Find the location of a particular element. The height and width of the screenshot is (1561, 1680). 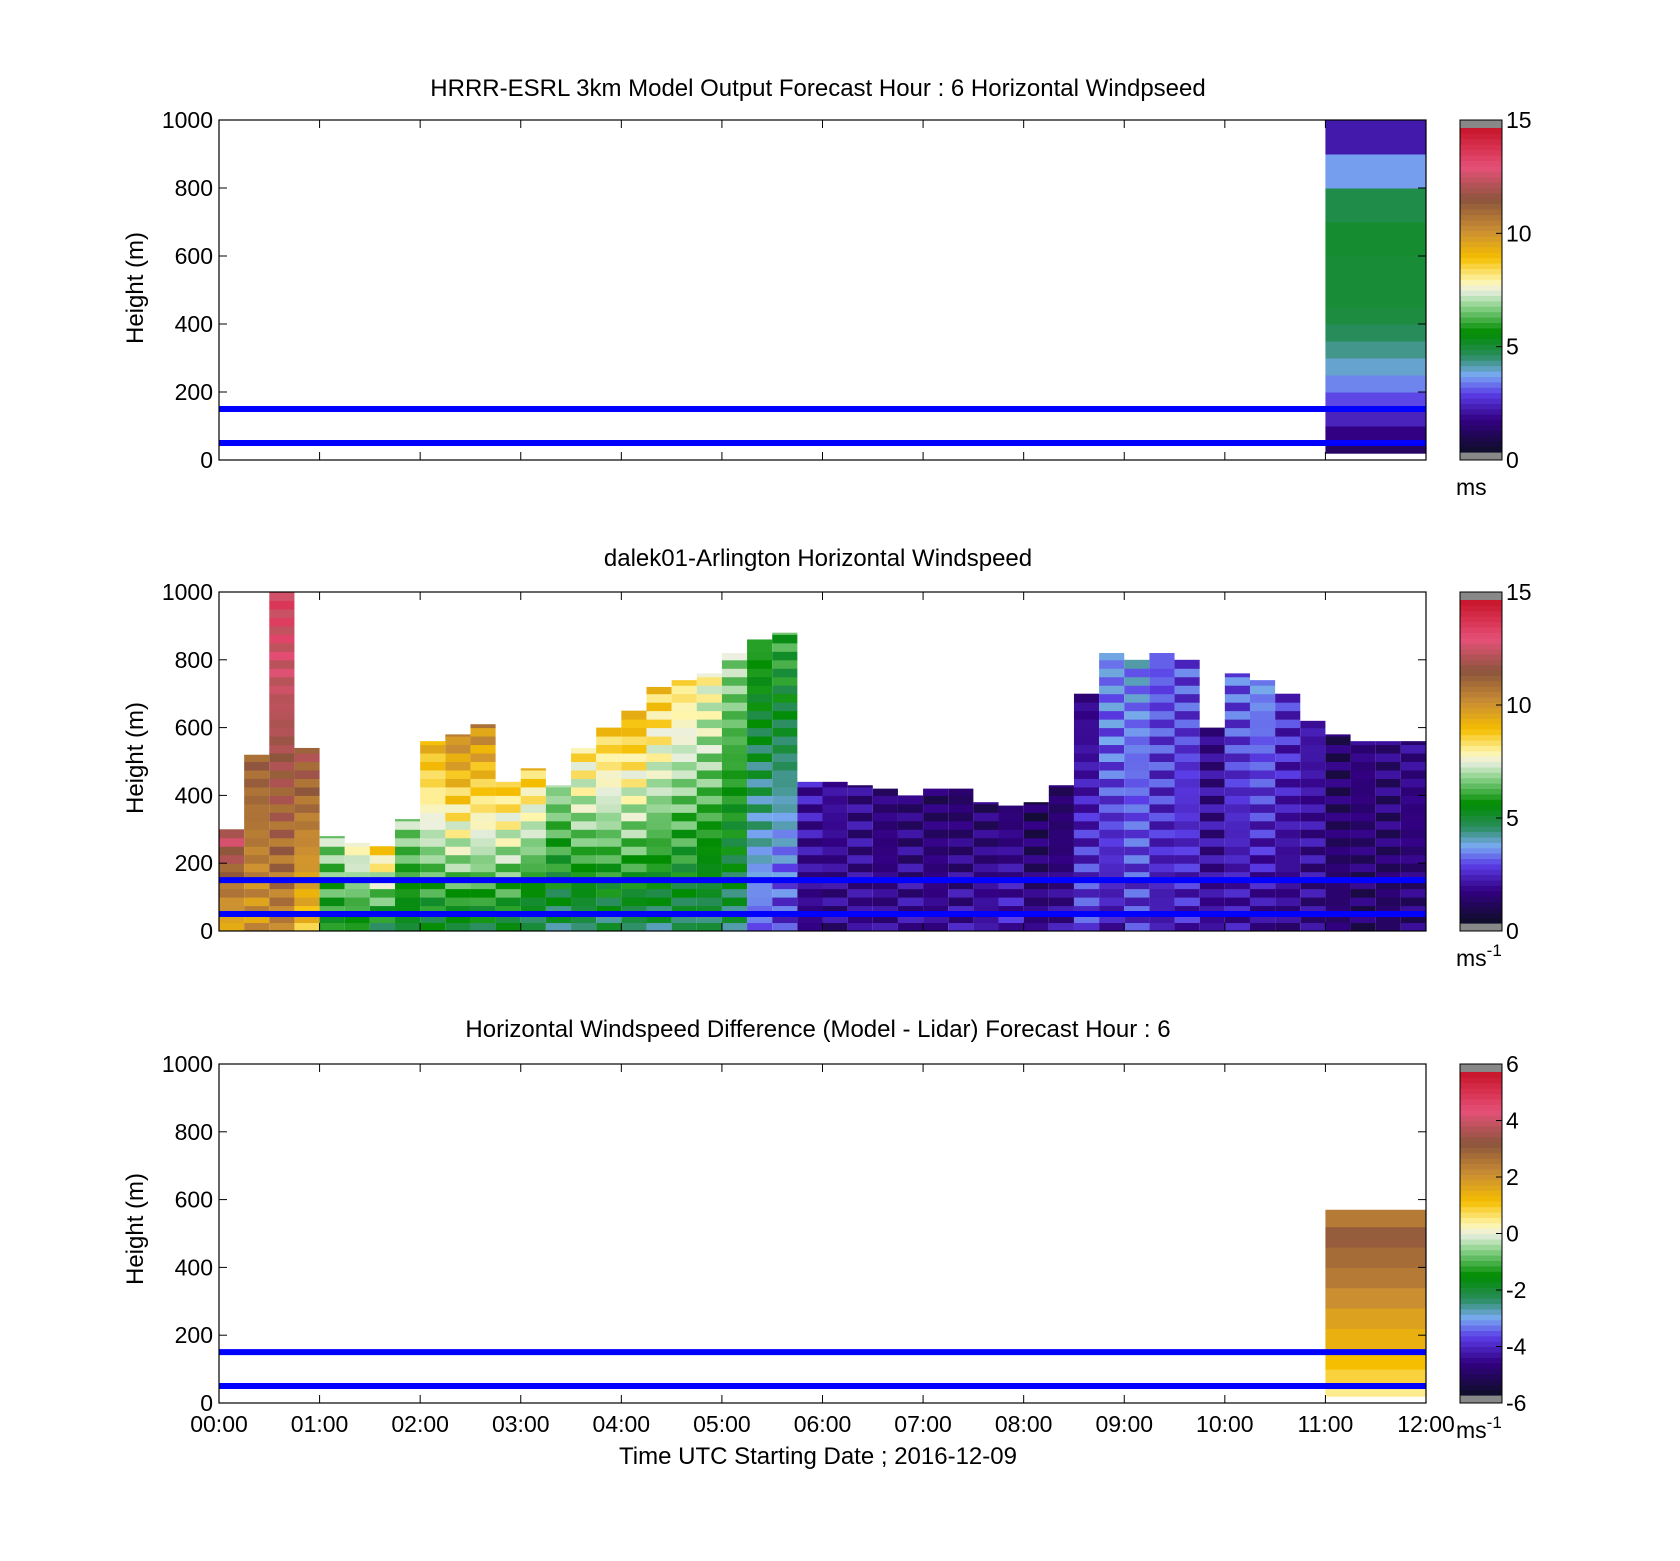

x-tick-label: 04:00 is located at coordinates (622, 1424).